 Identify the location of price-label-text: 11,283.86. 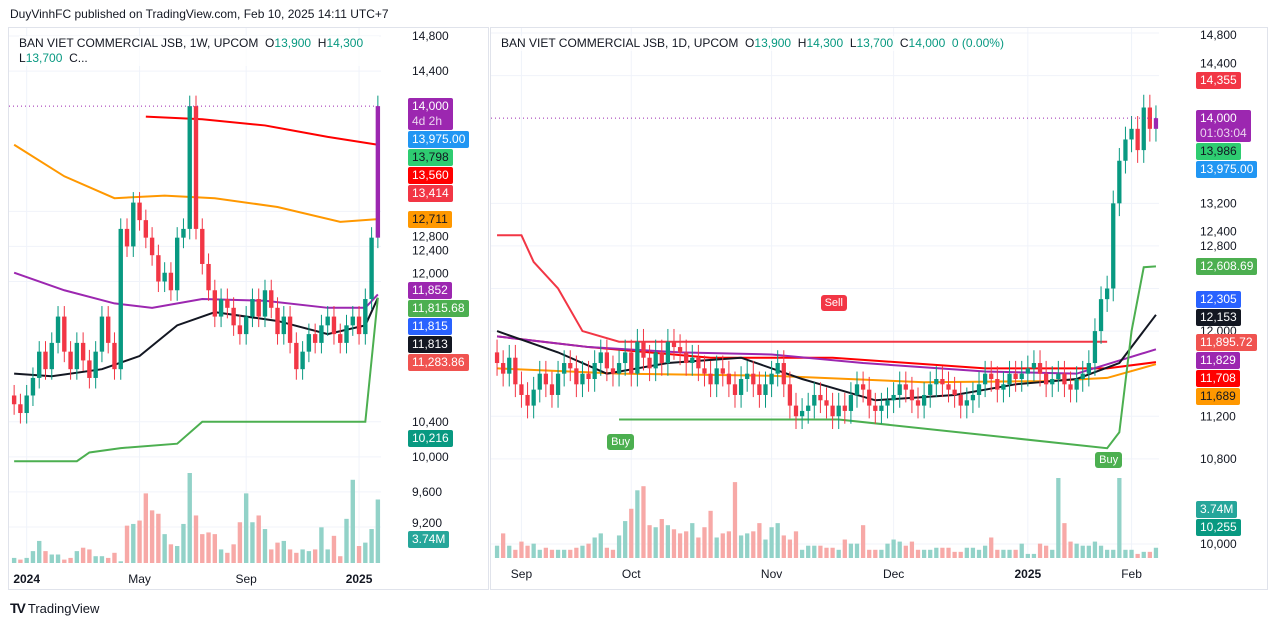
(438, 362).